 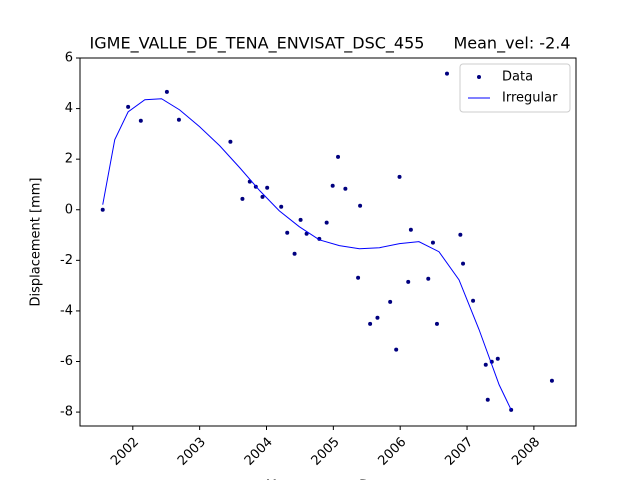 I want to click on y-tick-label: -2, so click(x=66, y=260).